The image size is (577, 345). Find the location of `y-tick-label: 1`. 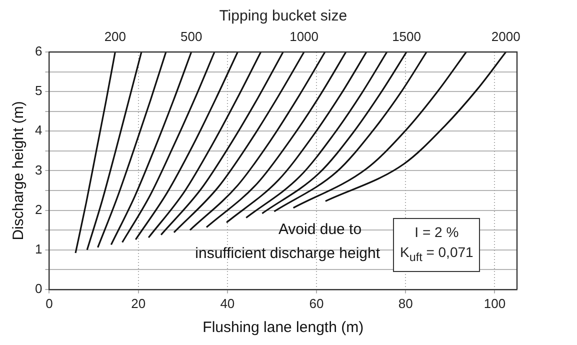

y-tick-label: 1 is located at coordinates (38, 248).